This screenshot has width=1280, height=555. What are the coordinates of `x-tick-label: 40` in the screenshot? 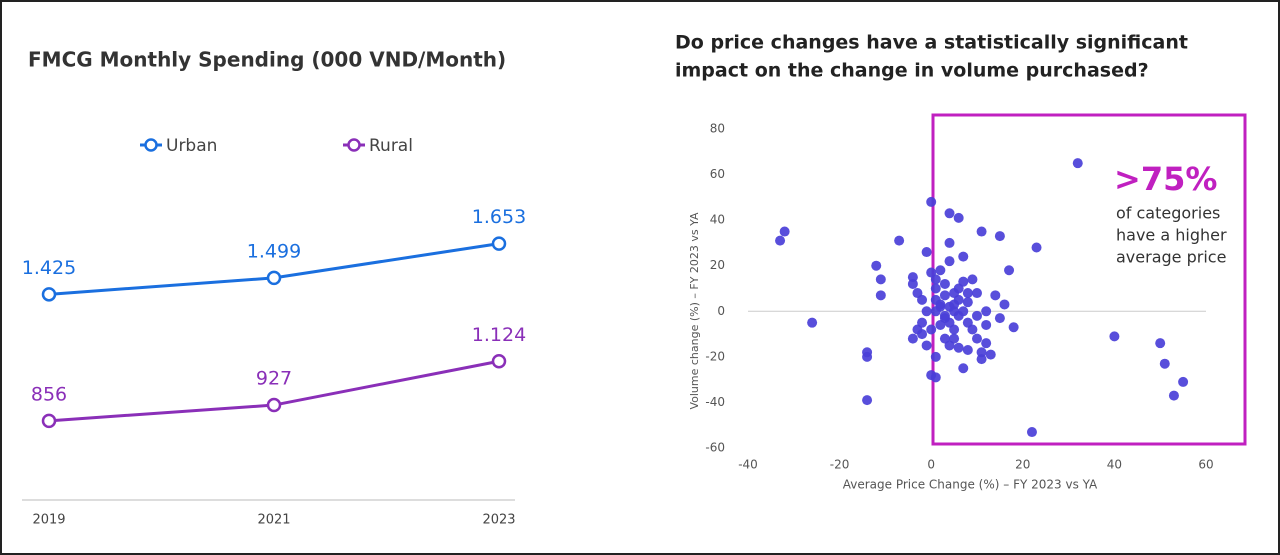 It's located at (1114, 465).